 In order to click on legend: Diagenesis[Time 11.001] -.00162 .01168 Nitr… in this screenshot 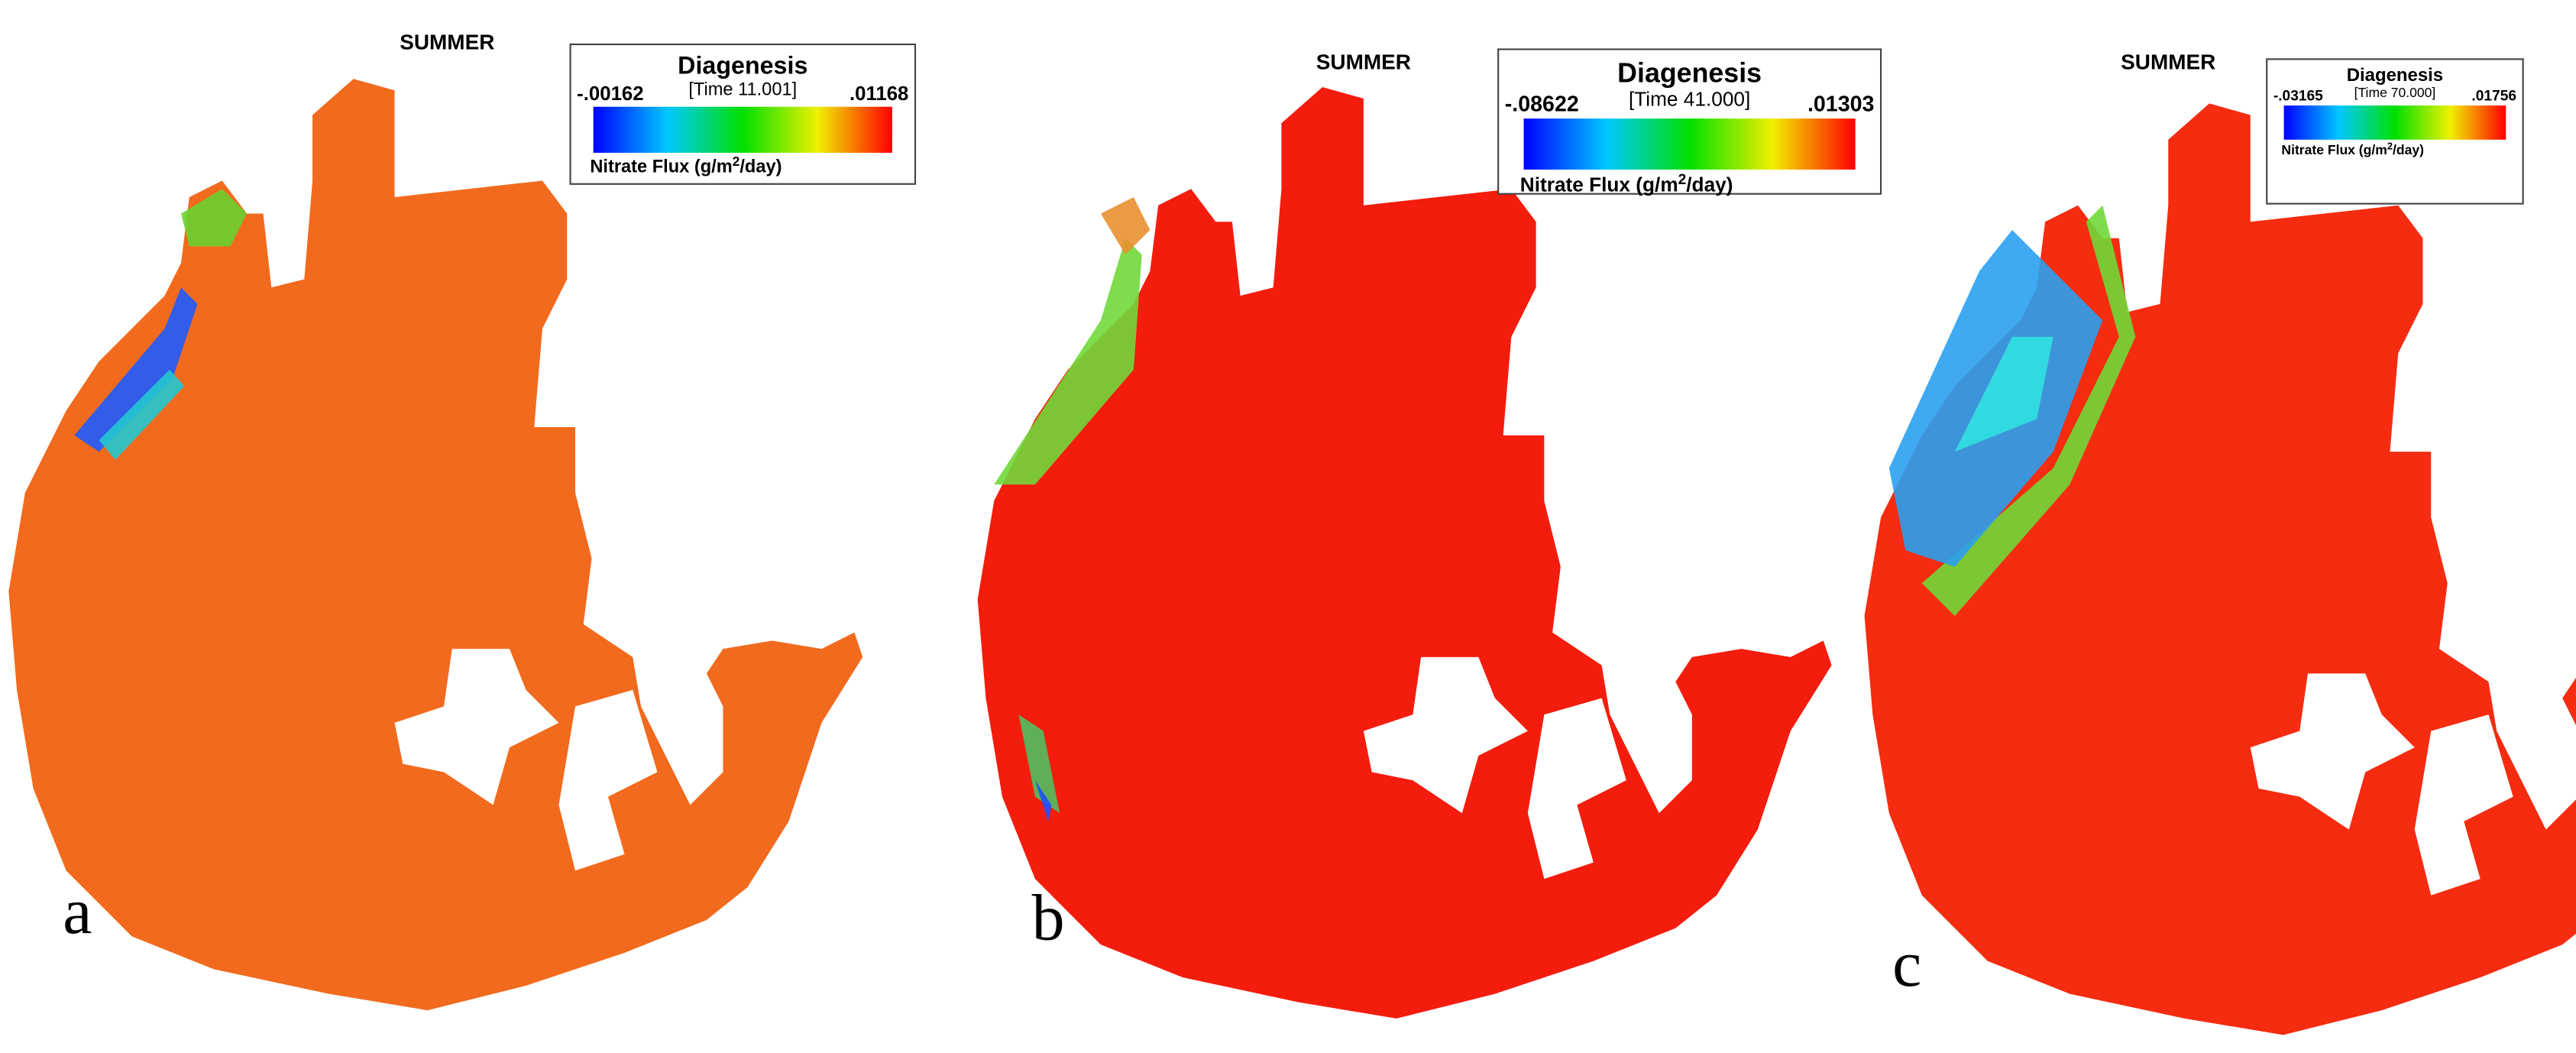, I will do `click(743, 114)`.